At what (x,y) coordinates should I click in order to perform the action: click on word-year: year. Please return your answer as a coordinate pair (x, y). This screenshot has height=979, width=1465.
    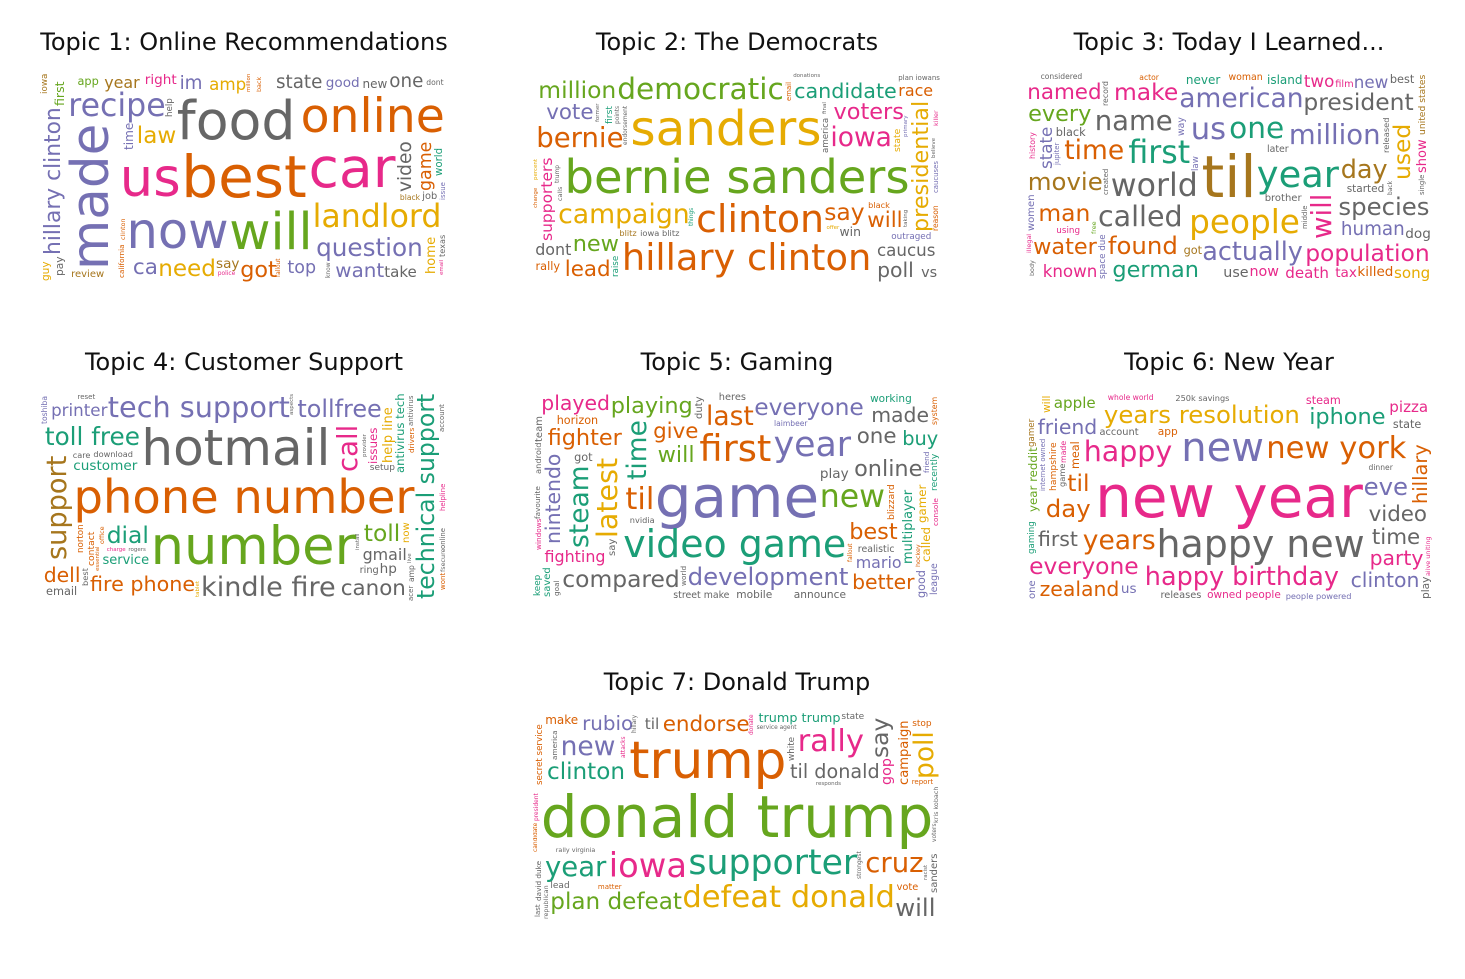
    Looking at the image, I should click on (122, 83).